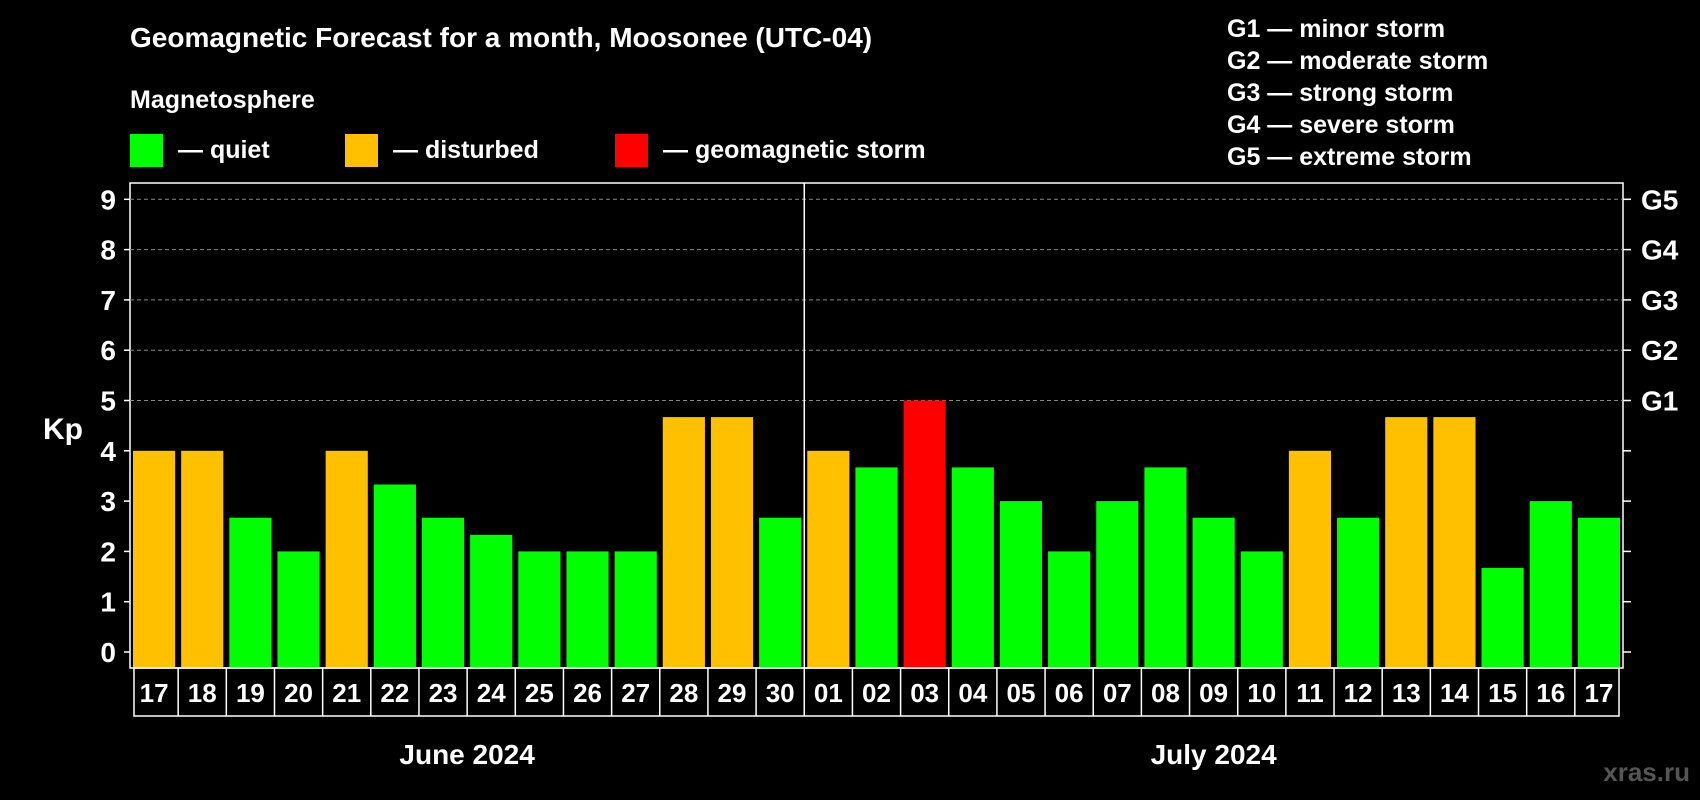 Image resolution: width=1700 pixels, height=800 pixels. I want to click on storm-scale-item: G3 — strong storm, so click(1340, 93).